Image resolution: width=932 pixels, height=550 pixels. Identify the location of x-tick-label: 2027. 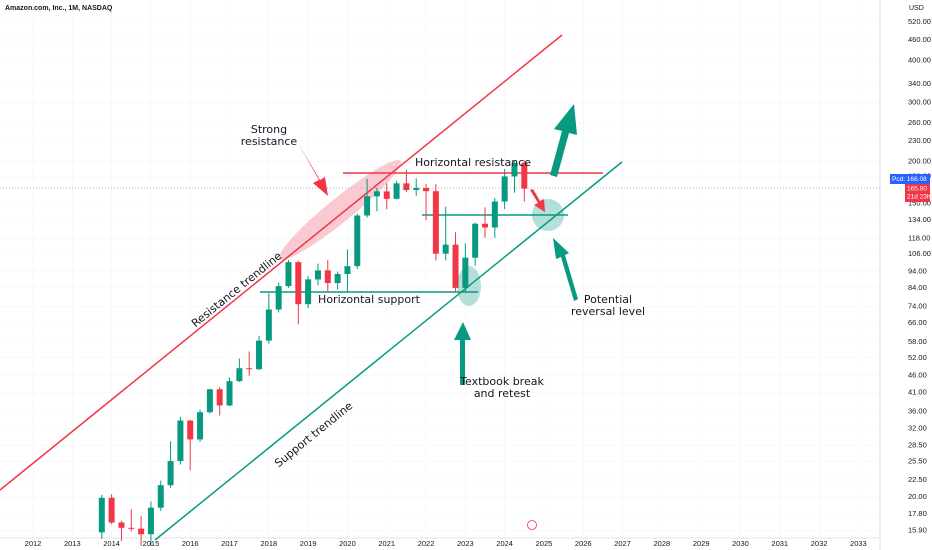
(622, 543).